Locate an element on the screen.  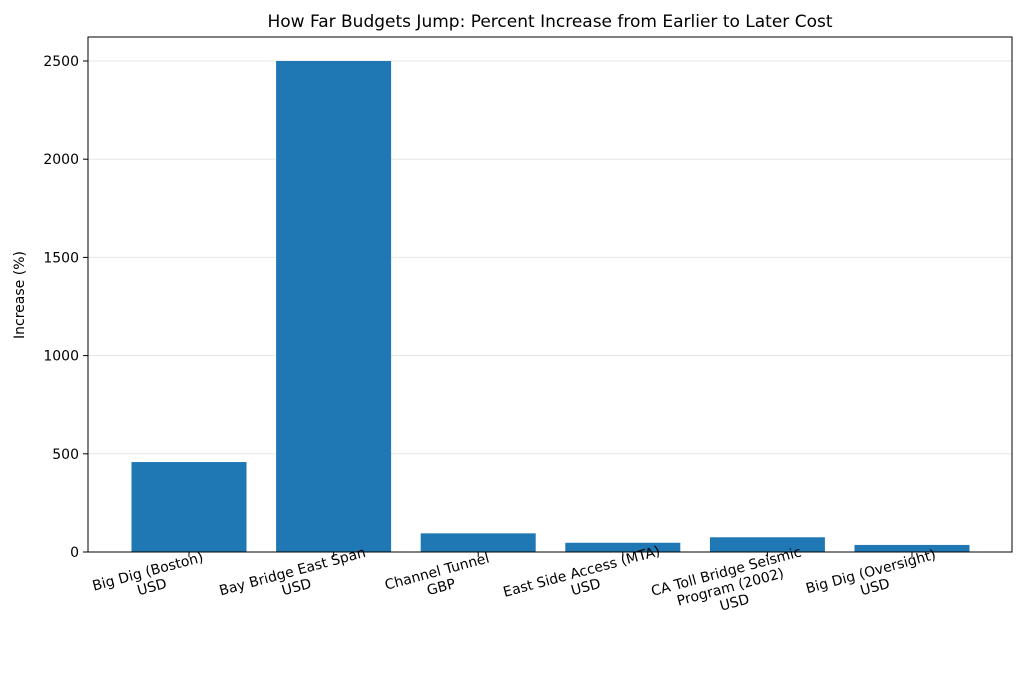
x-tick-label: Big Dig (Boston)USD is located at coordinates (150, 580).